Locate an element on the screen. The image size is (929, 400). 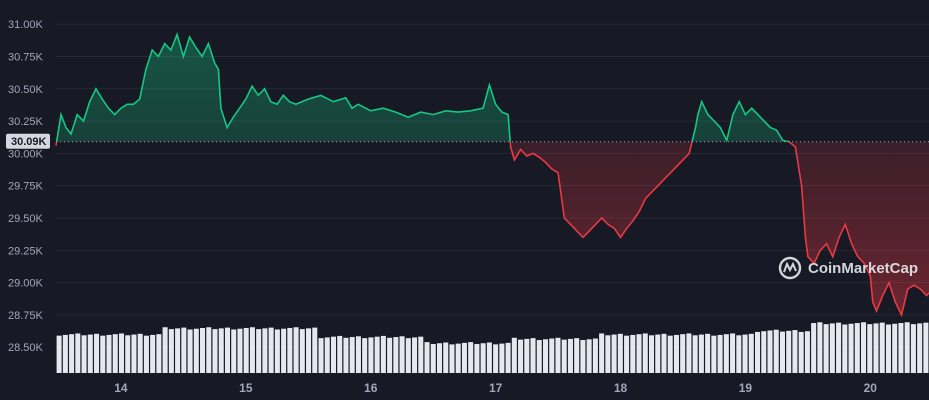
current-price-badge is located at coordinates (28, 141).